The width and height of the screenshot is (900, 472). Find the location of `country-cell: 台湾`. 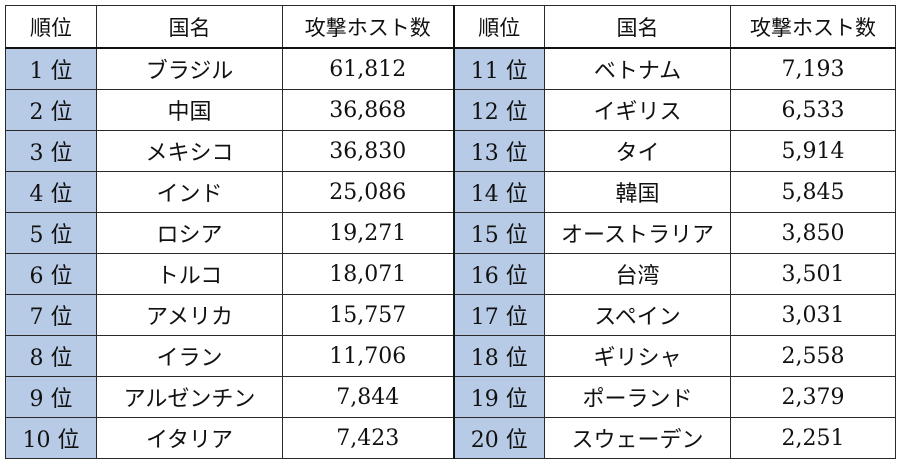

country-cell: 台湾 is located at coordinates (637, 274).